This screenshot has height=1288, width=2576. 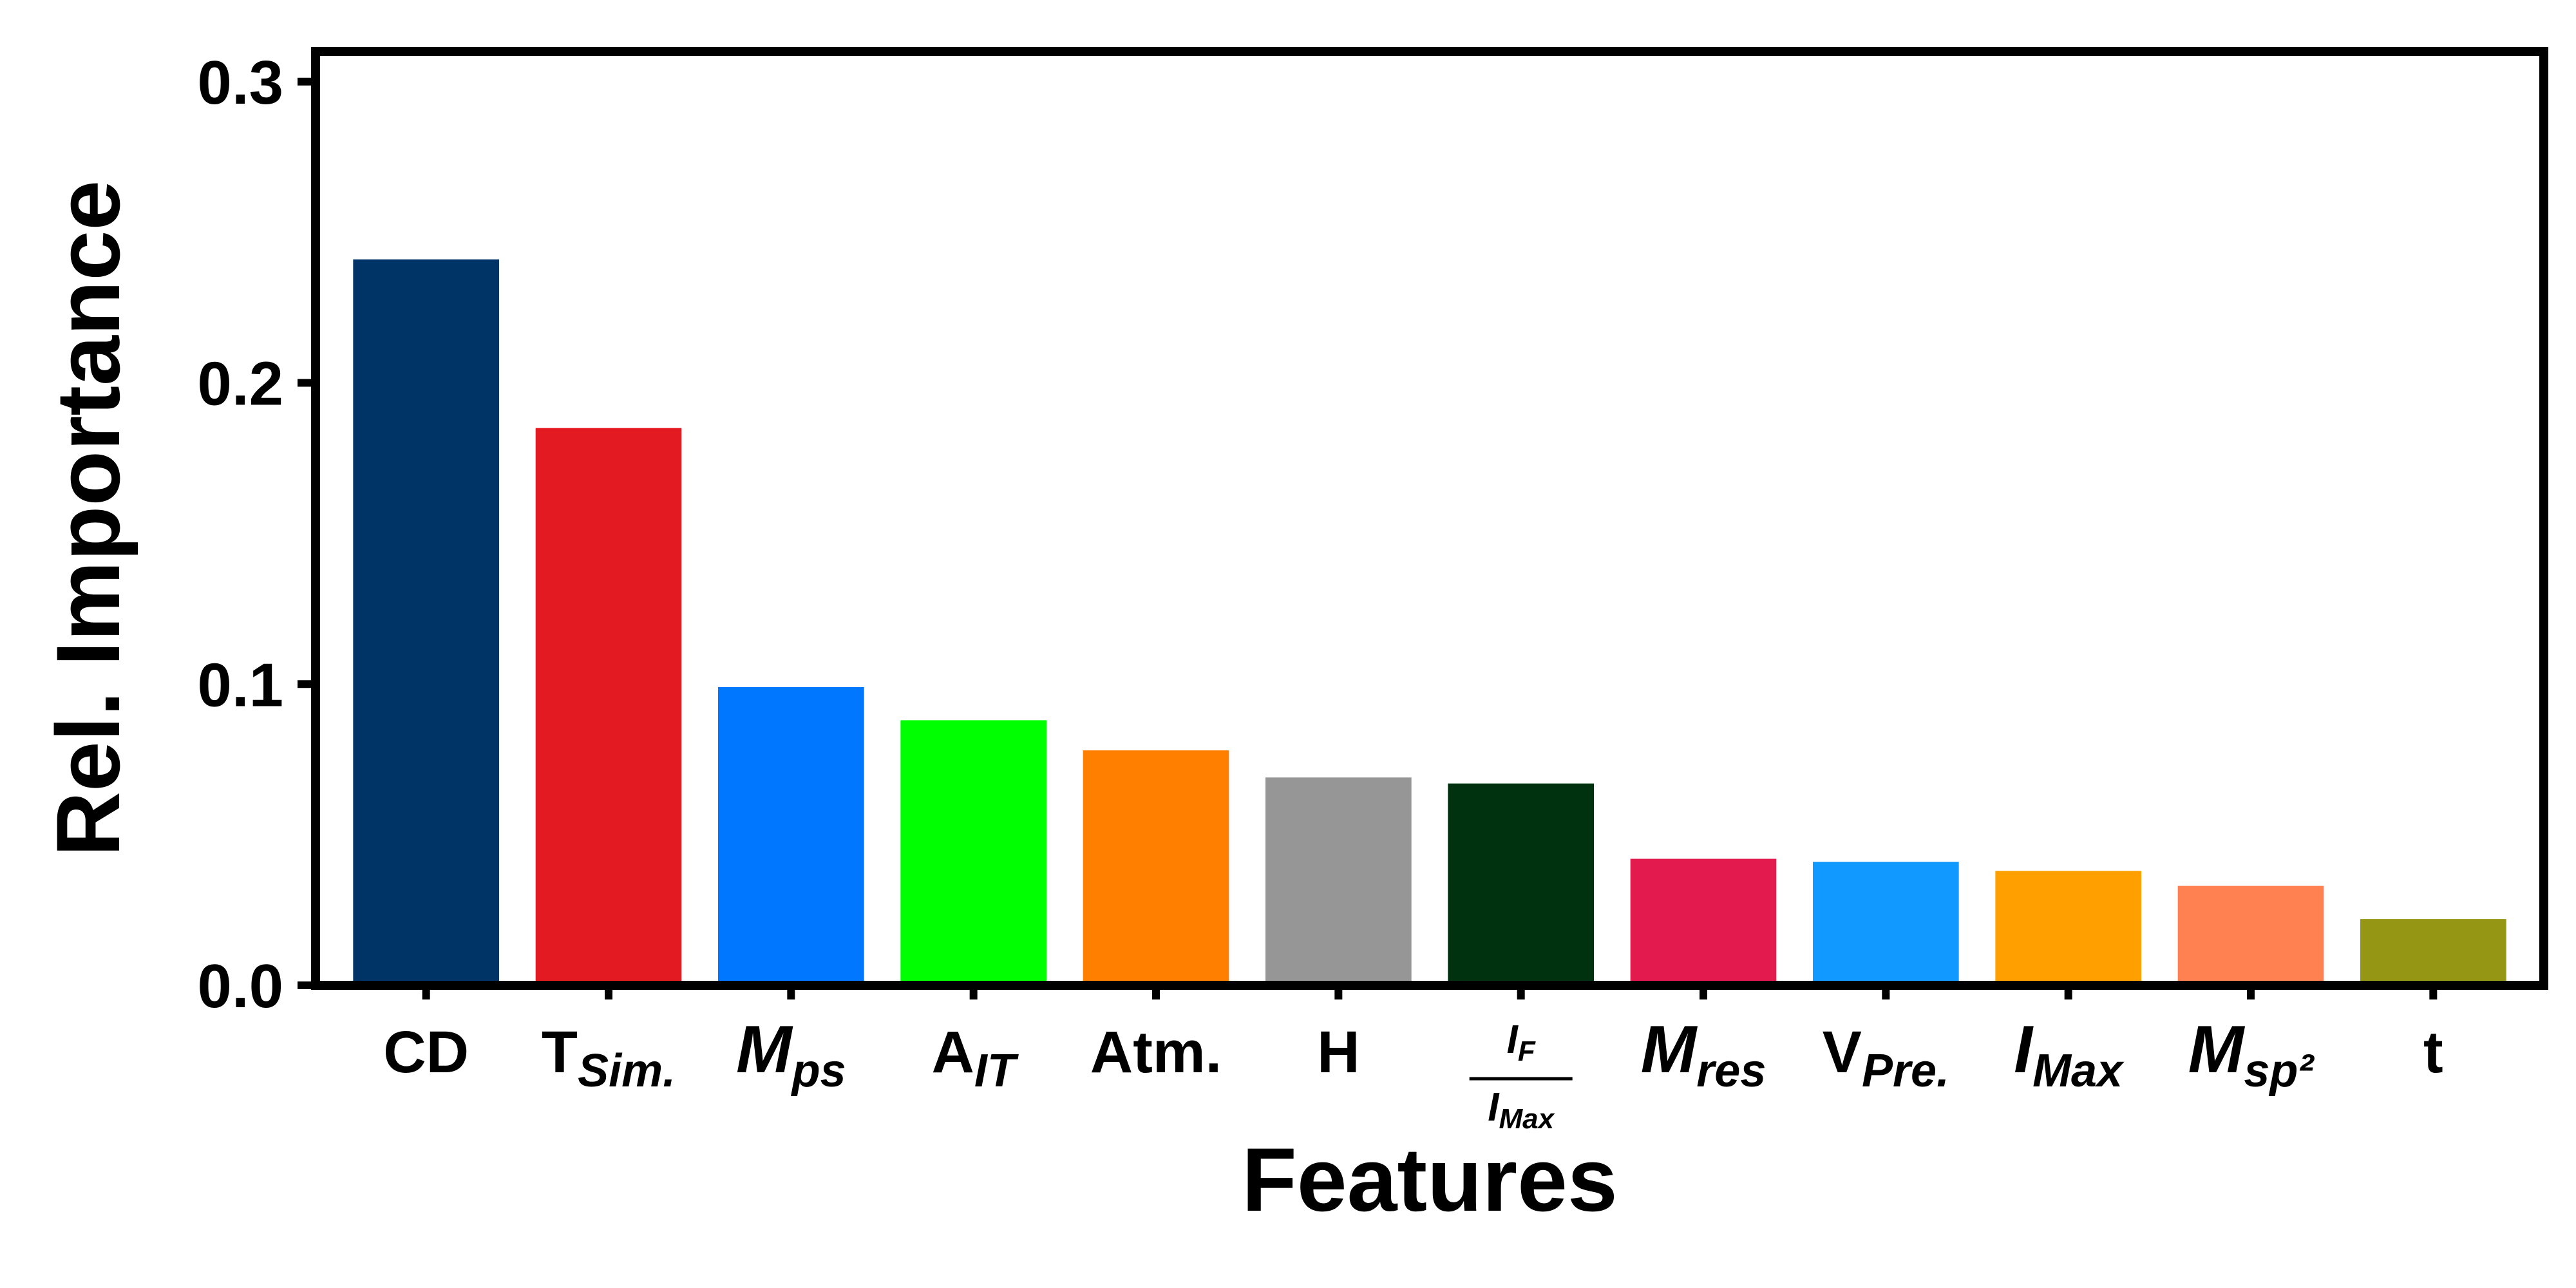 I want to click on x-tick-label: t, so click(x=2433, y=1052).